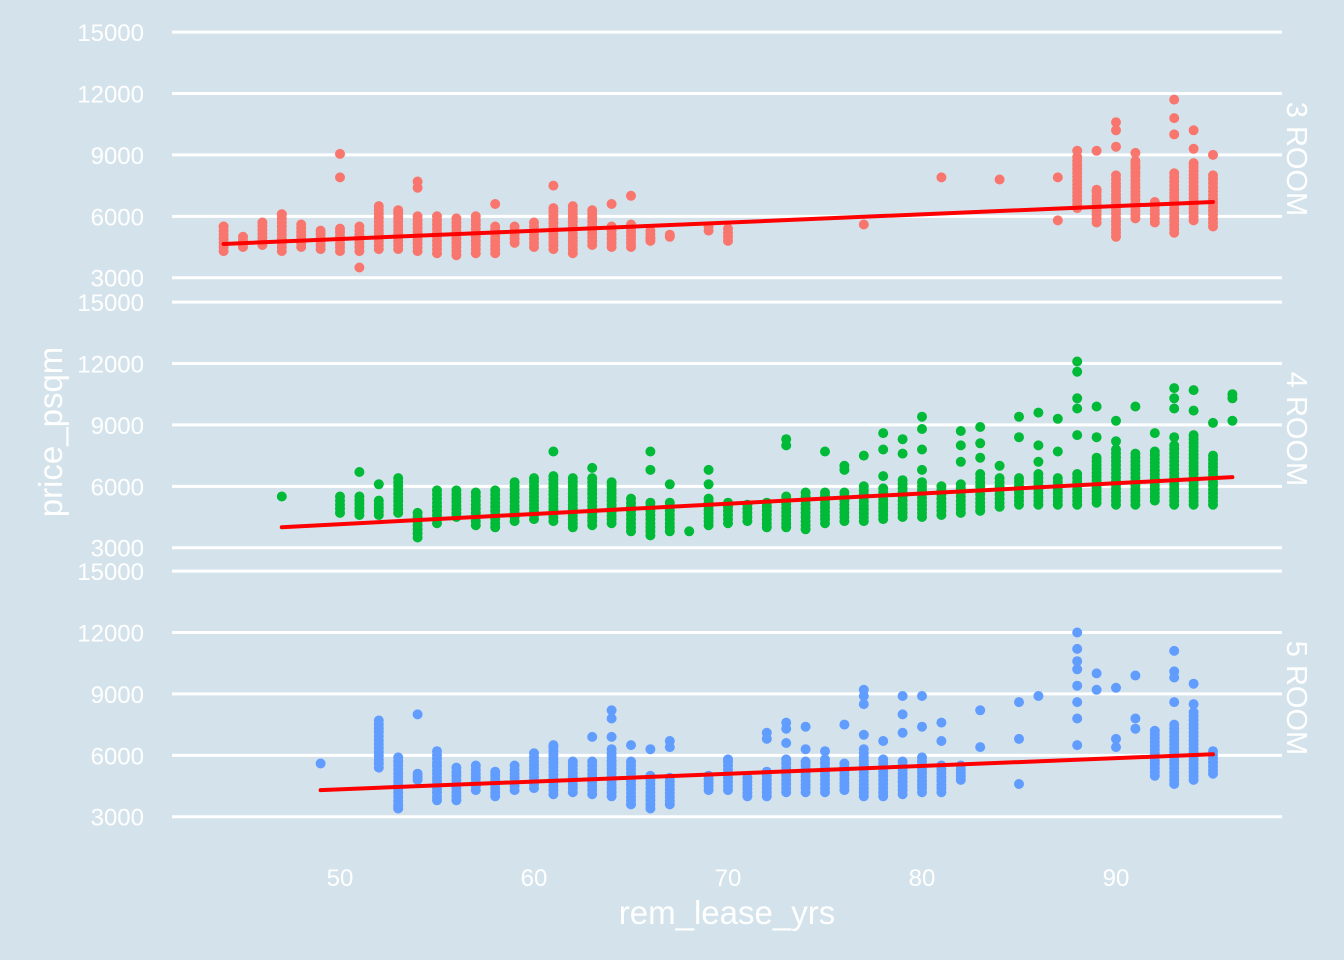 The height and width of the screenshot is (960, 1344). I want to click on y-tick-label: 12000, so click(110, 95).